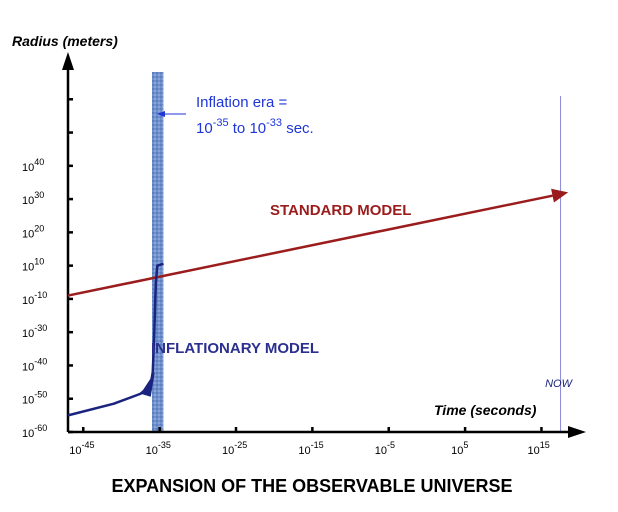 This screenshot has height=512, width=618. I want to click on chart-title: EXPANSION OF THE OBSERVABLE UNIVERSE, so click(311, 486).